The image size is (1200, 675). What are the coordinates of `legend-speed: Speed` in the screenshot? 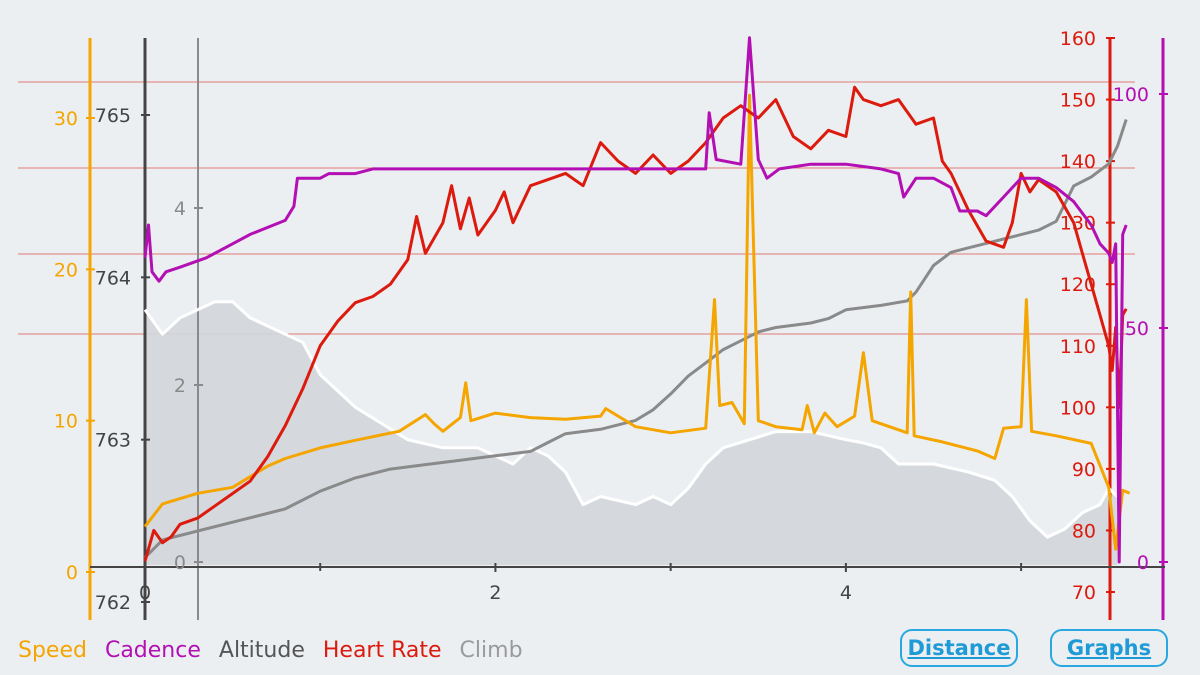 It's located at (52, 650).